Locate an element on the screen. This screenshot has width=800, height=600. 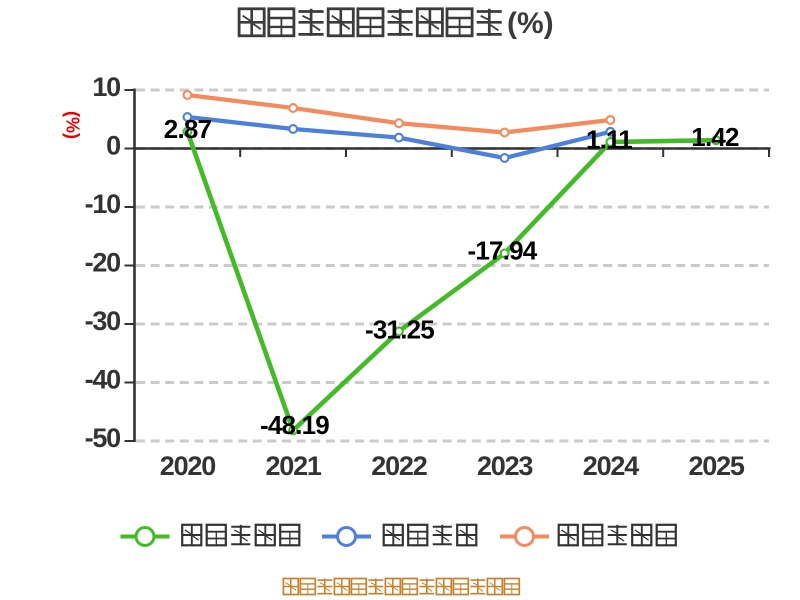
svg-text: 2.87 is located at coordinates (188, 129).